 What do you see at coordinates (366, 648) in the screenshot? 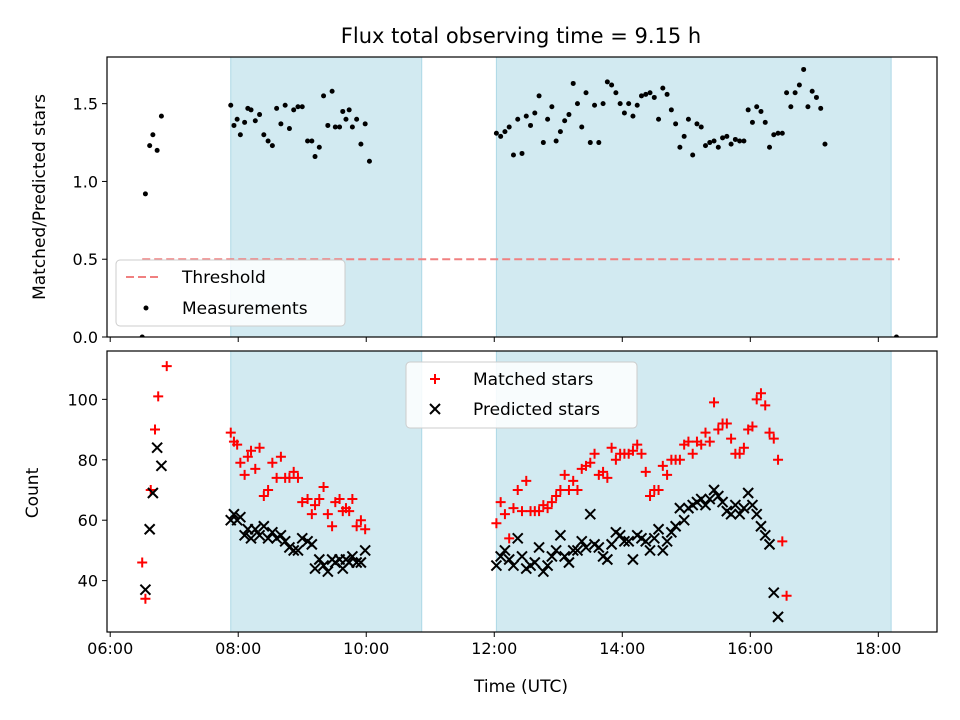
I see `x-tick-label: 10:00` at bounding box center [366, 648].